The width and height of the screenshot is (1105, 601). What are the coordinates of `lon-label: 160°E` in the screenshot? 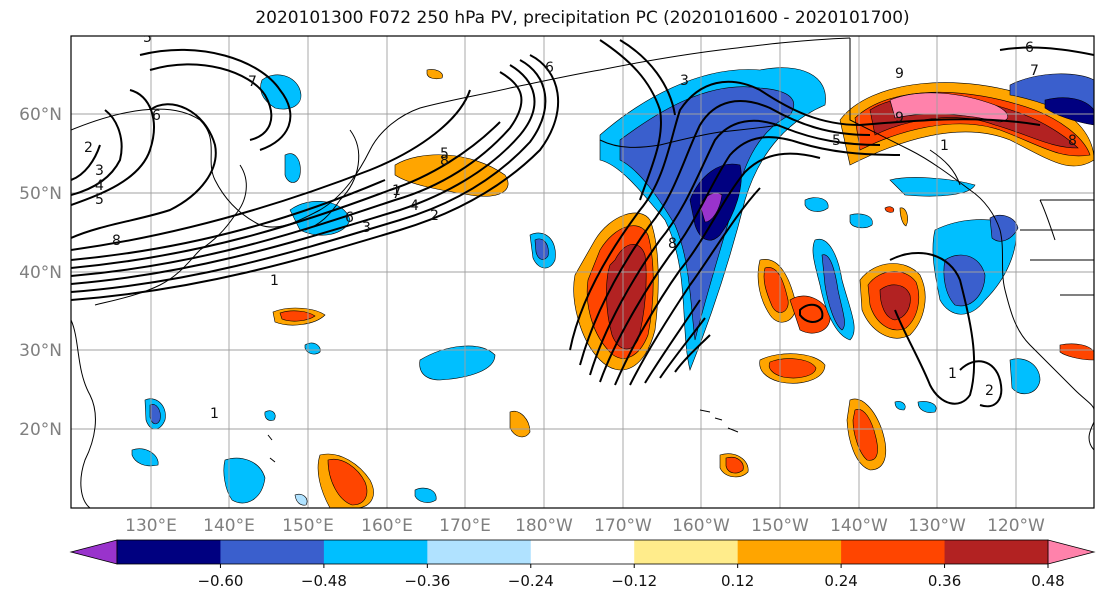 It's located at (387, 526).